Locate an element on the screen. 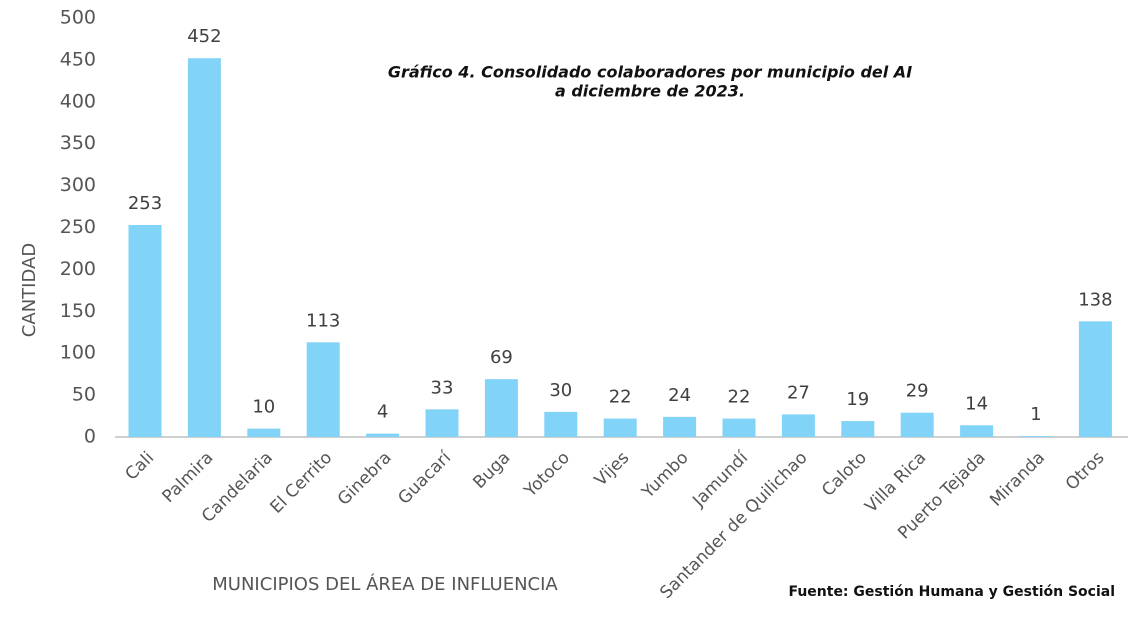  x-tick-label: Ginebra is located at coordinates (365, 479).